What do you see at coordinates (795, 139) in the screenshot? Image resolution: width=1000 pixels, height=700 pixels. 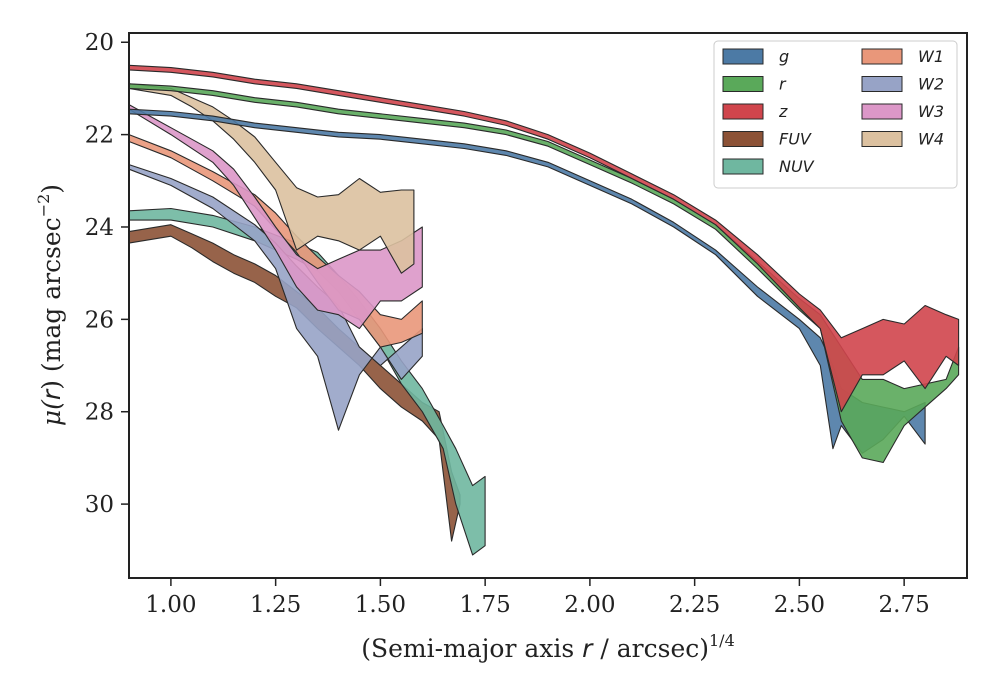 I see `legend-label-fuv: FUV` at bounding box center [795, 139].